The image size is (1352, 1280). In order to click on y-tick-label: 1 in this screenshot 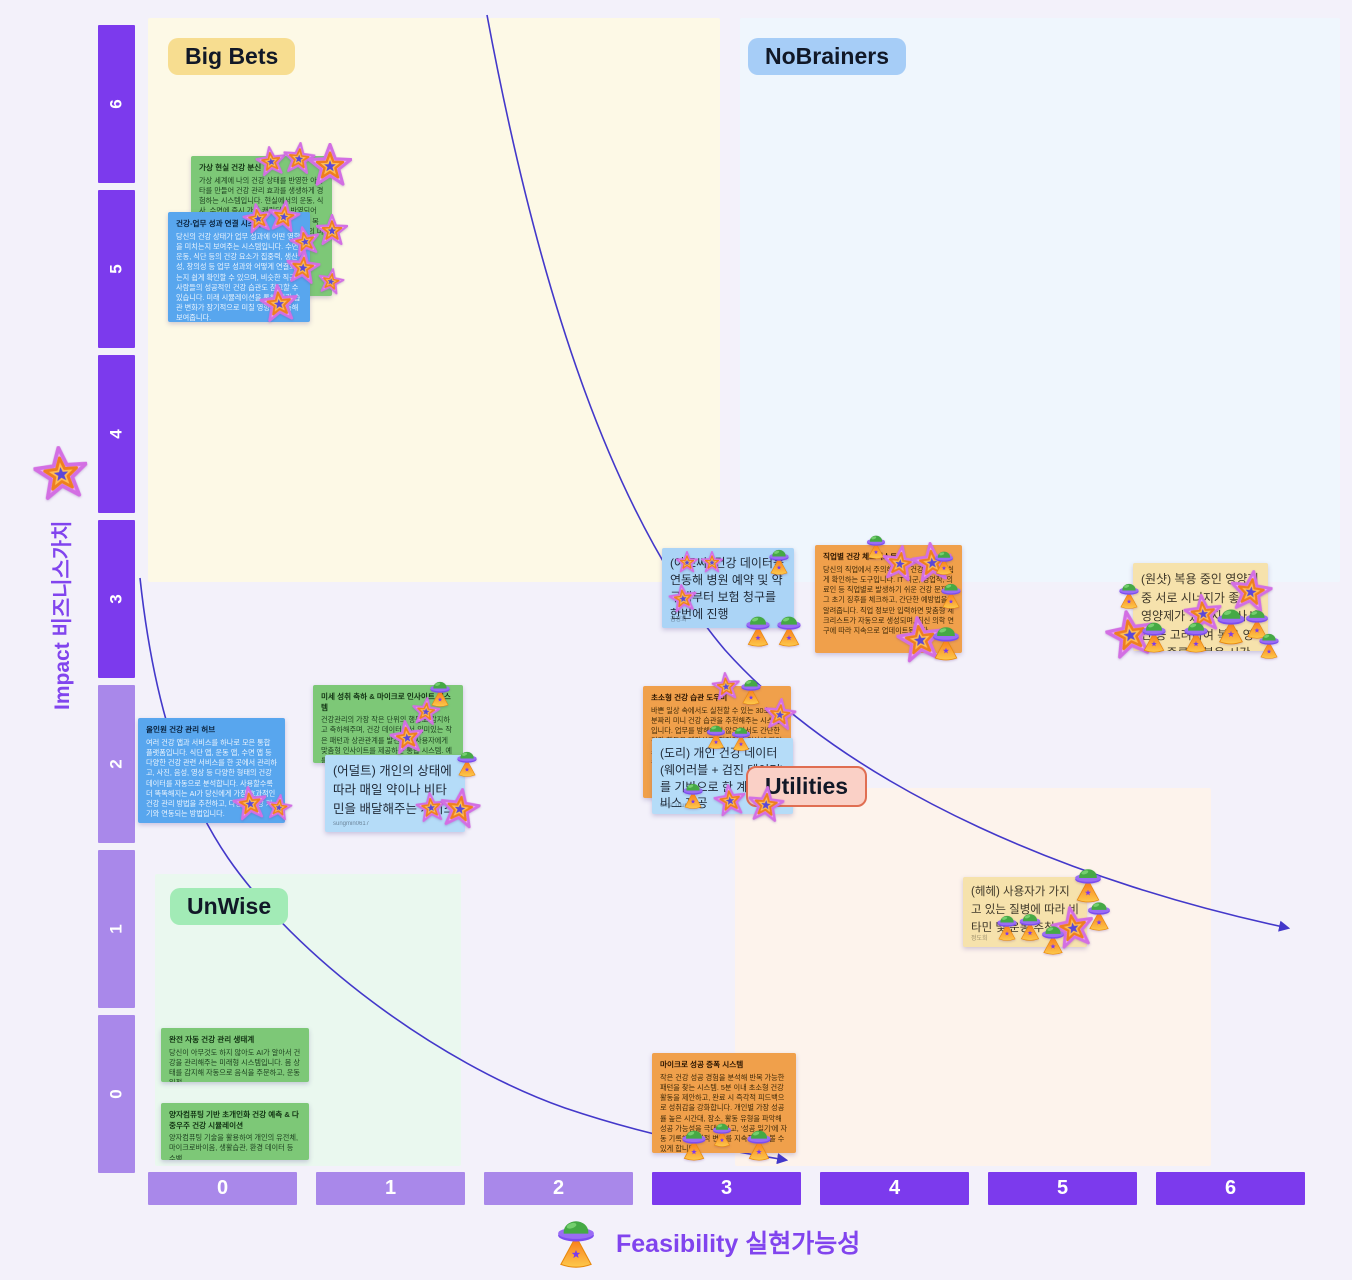, I will do `click(116, 929)`.